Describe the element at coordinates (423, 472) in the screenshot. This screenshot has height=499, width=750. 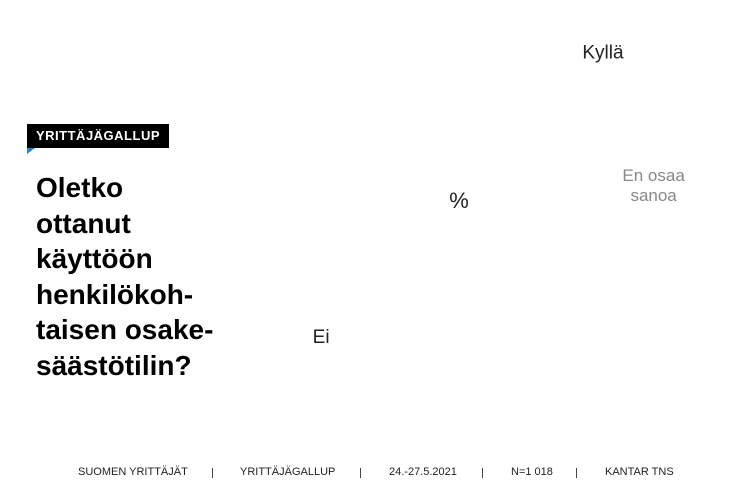
I see `footer-item: 24.-27.5.2021` at that location.